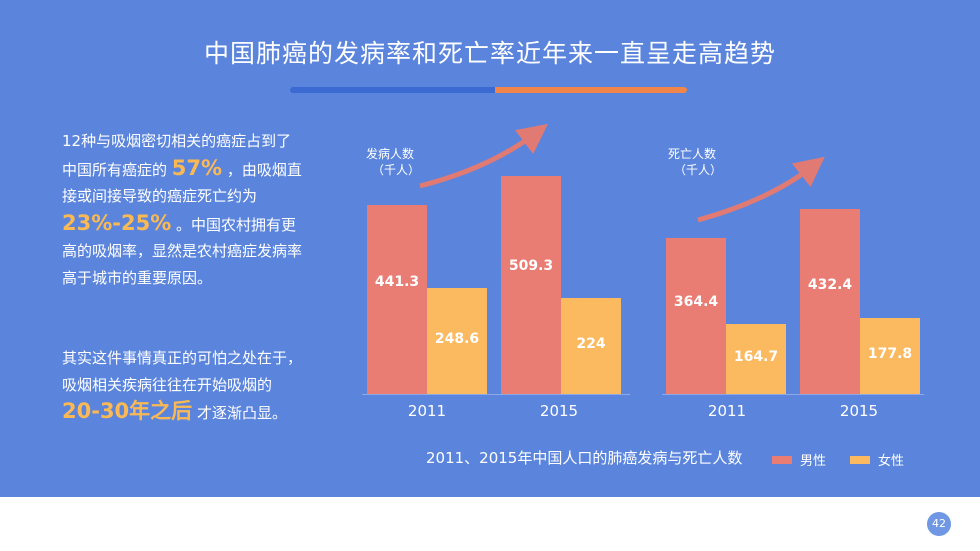 This screenshot has width=980, height=551. Describe the element at coordinates (622, 173) in the screenshot. I see `trend-arrows` at that location.